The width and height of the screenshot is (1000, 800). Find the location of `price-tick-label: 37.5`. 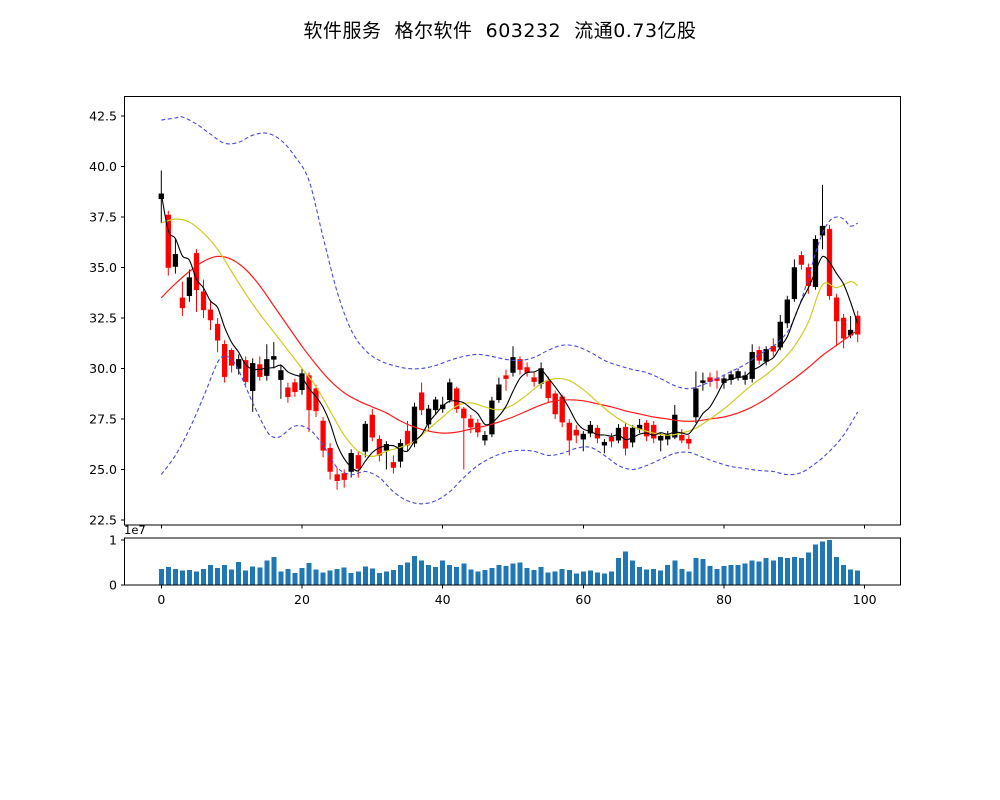

price-tick-label: 37.5 is located at coordinates (103, 216).